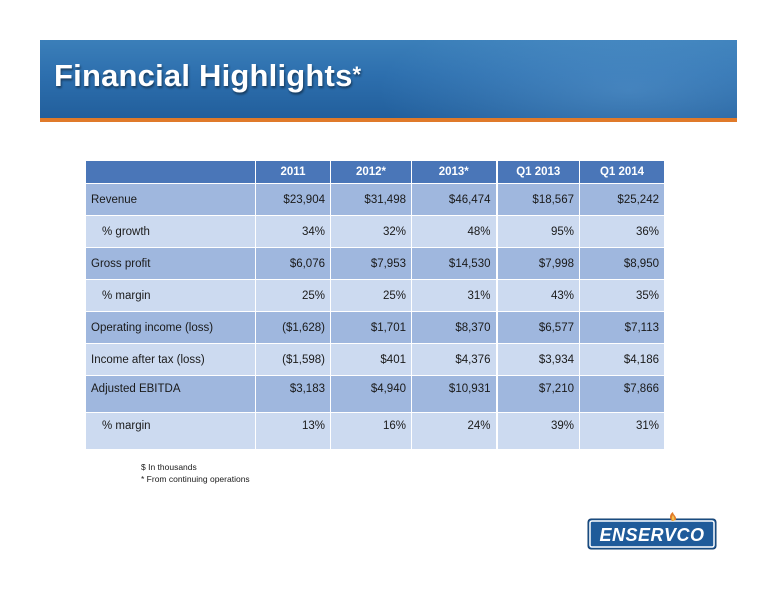  Describe the element at coordinates (454, 172) in the screenshot. I see `column-header: 2013*` at that location.